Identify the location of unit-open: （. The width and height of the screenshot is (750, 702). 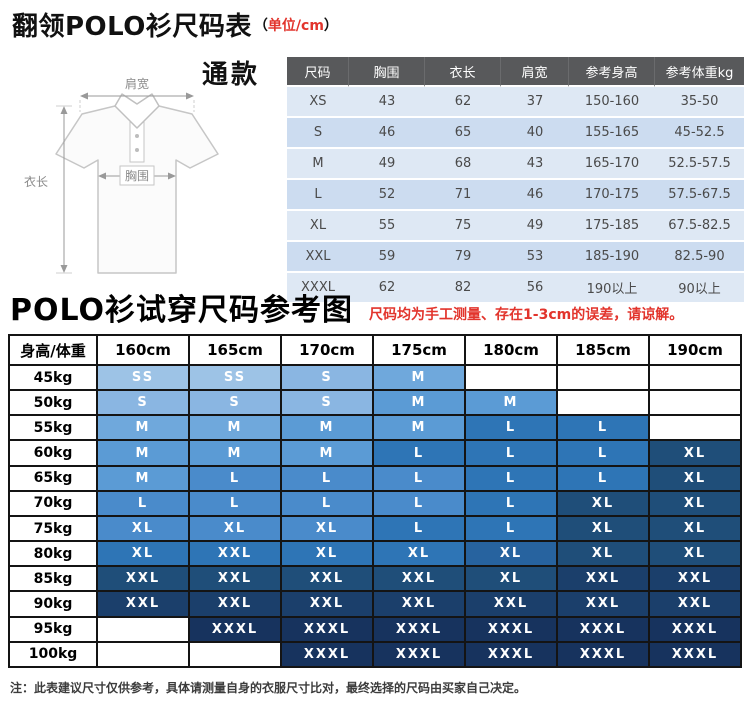
(260, 25).